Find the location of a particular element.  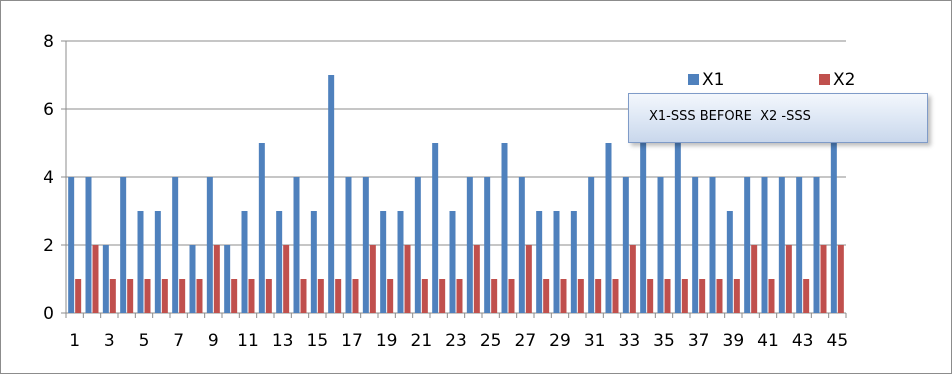

x-tick-label: 17 is located at coordinates (352, 341).